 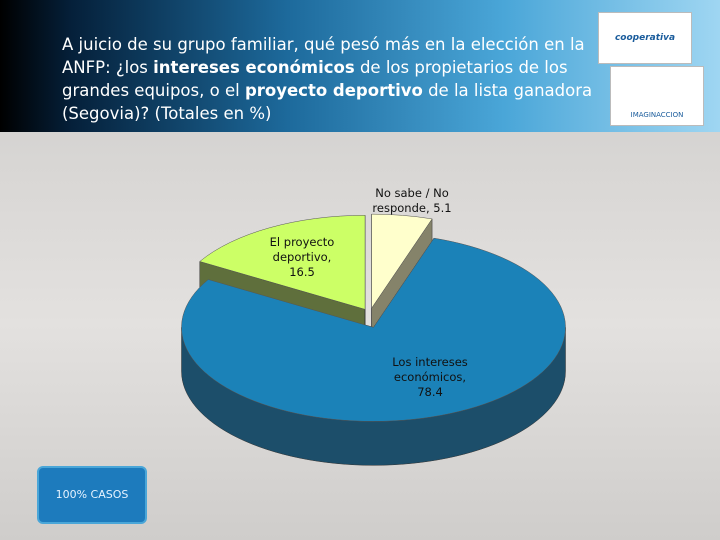 What do you see at coordinates (657, 96) in the screenshot?
I see `logo: IMAGINACCION` at bounding box center [657, 96].